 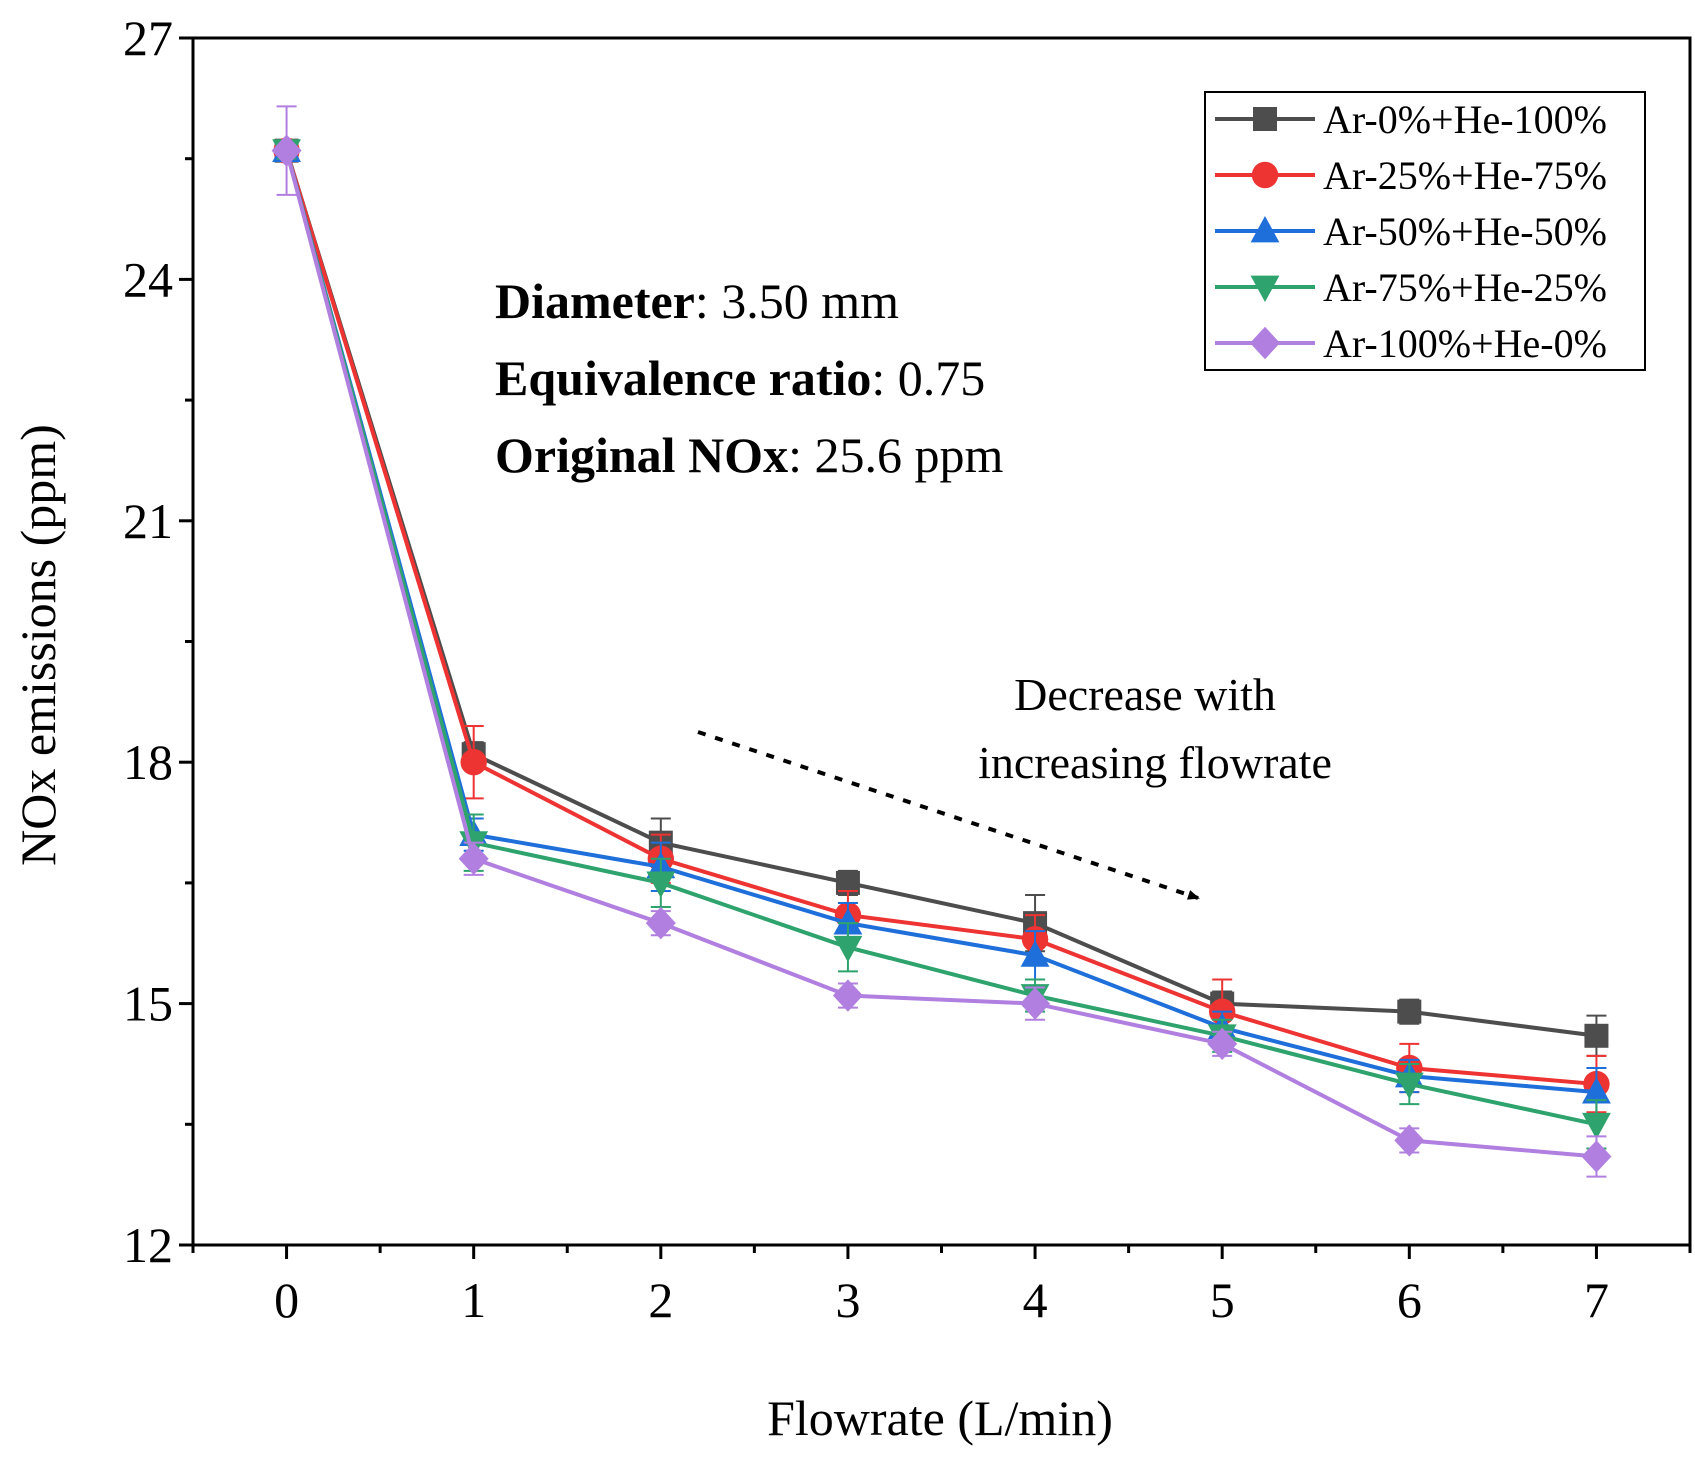 What do you see at coordinates (1465, 175) in the screenshot?
I see `legend-label: Ar-25%+He-75%` at bounding box center [1465, 175].